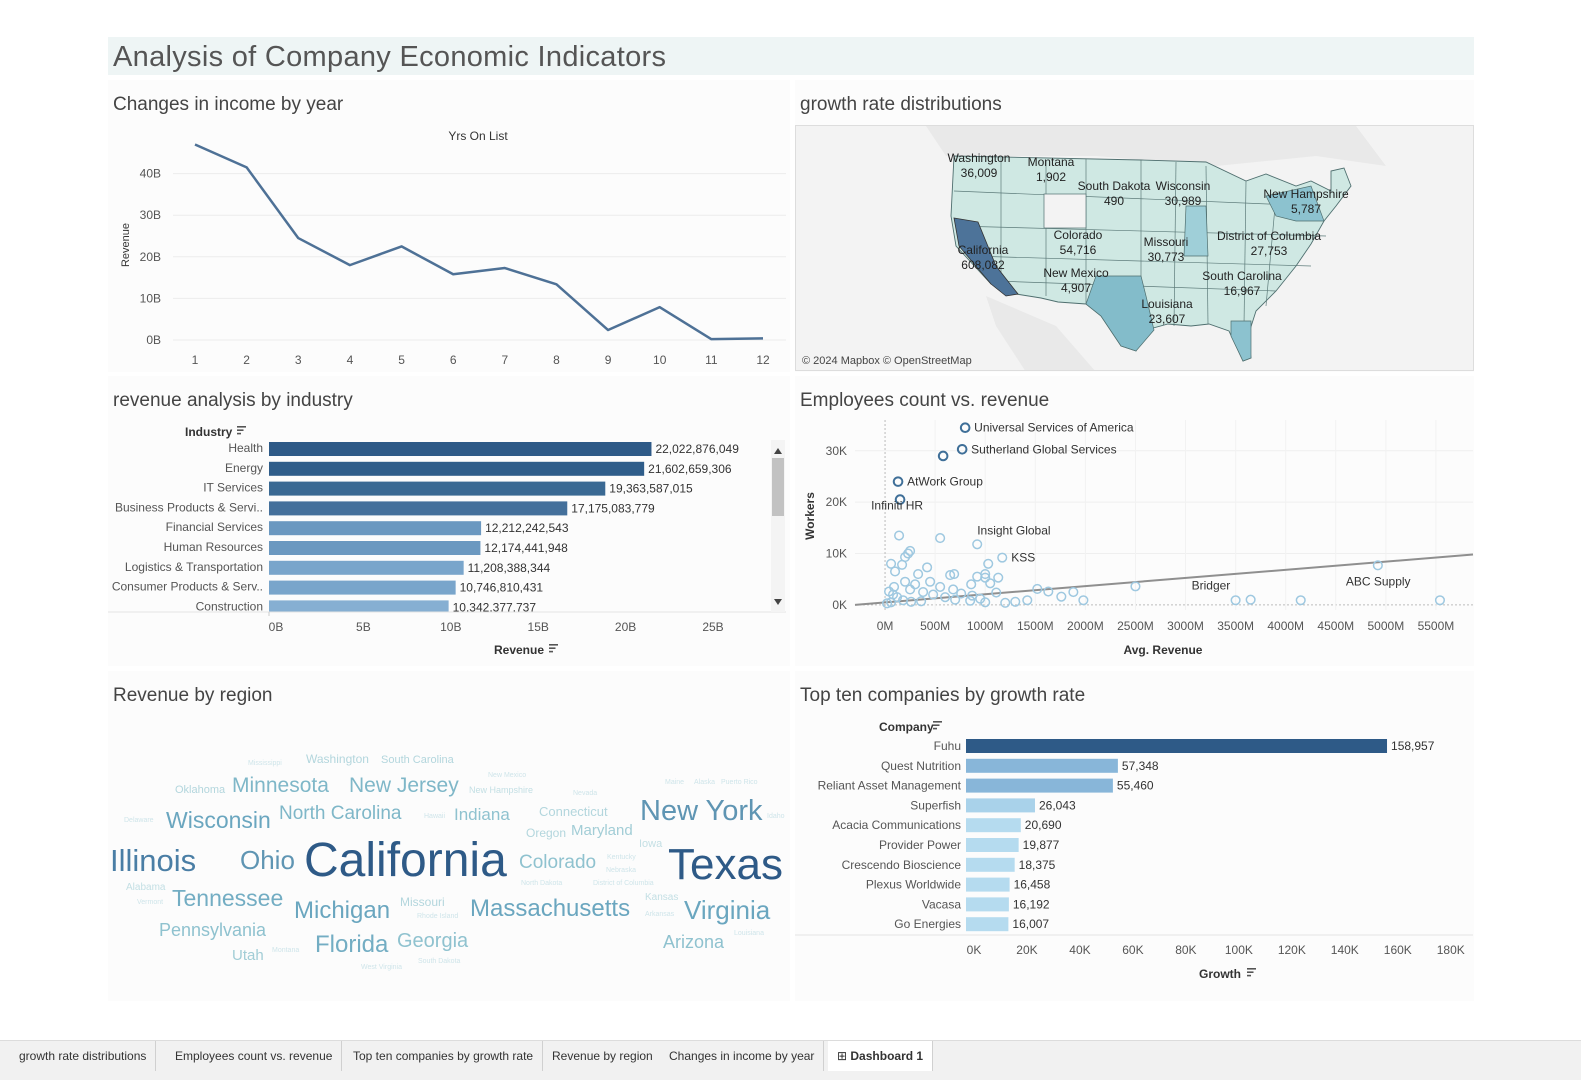 This screenshot has height=1080, width=1581. What do you see at coordinates (83, 1056) in the screenshot?
I see `sheet-tab: growth rate distributions` at bounding box center [83, 1056].